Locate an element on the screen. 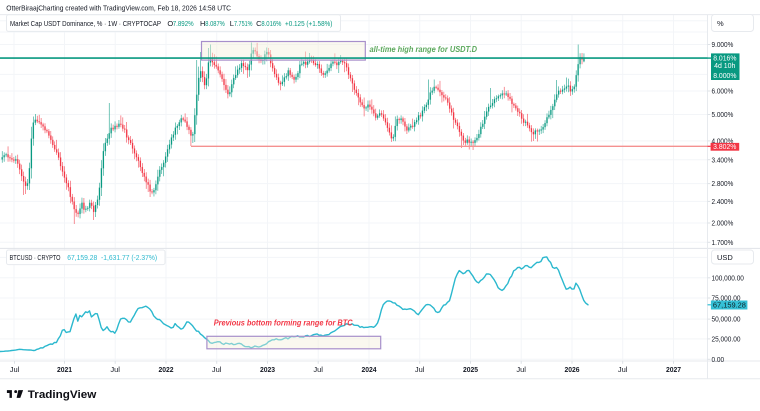  svg-text:Previous bottom forming range: Previous bottom forming range for BTC is located at coordinates (284, 323).